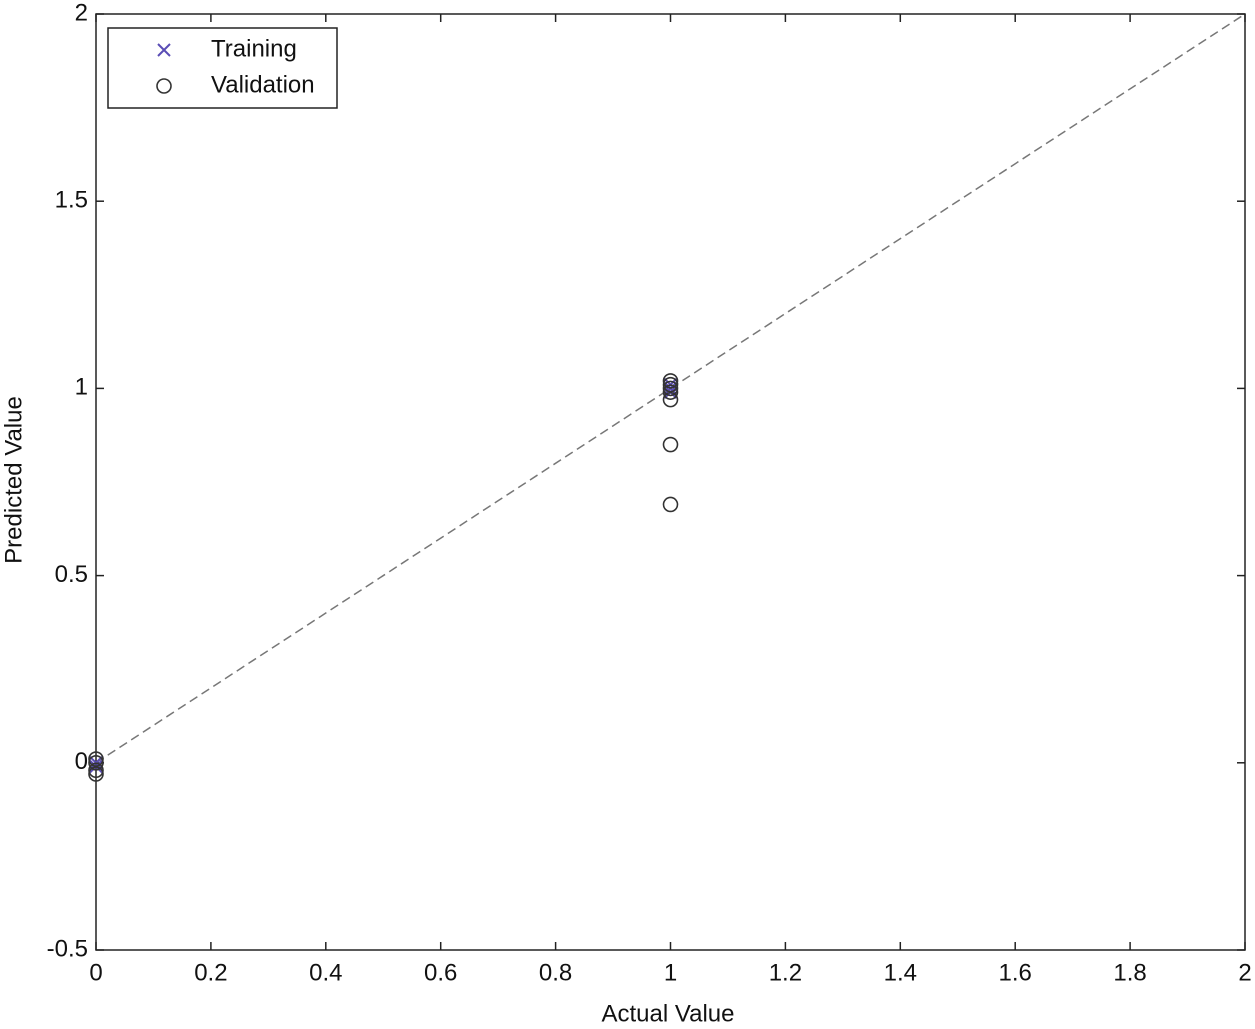  What do you see at coordinates (1129, 972) in the screenshot?
I see `x-tick-label: 1.8` at bounding box center [1129, 972].